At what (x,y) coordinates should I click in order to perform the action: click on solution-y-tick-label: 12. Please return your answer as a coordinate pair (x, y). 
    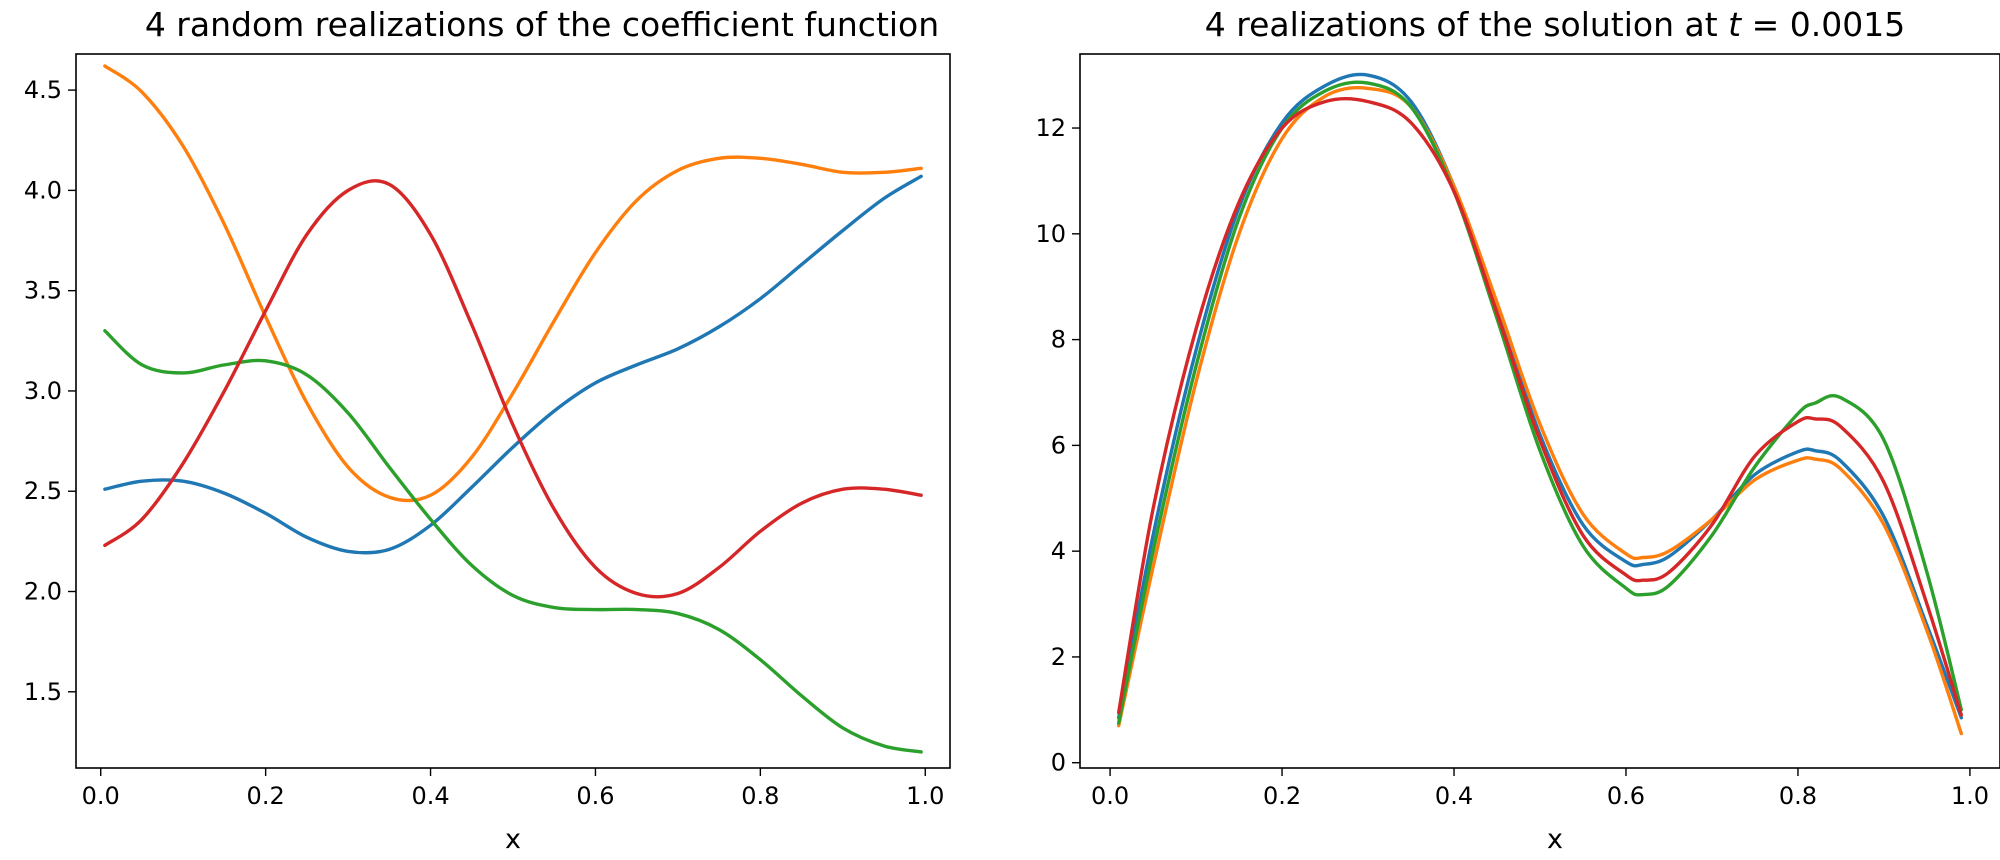
    Looking at the image, I should click on (1050, 128).